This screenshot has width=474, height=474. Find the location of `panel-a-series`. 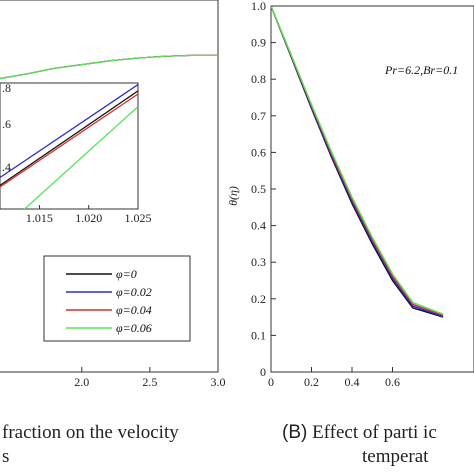

panel-a-series is located at coordinates (109, 67).